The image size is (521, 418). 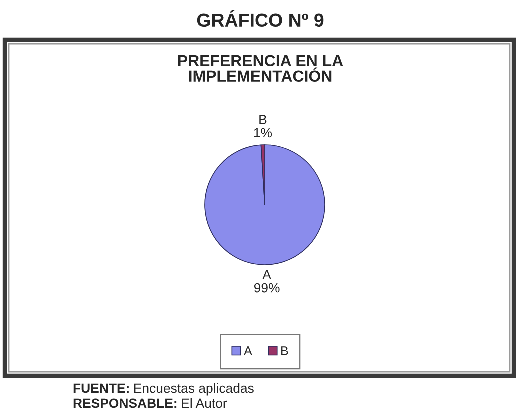 What do you see at coordinates (263, 119) in the screenshot?
I see `slice-label: B` at bounding box center [263, 119].